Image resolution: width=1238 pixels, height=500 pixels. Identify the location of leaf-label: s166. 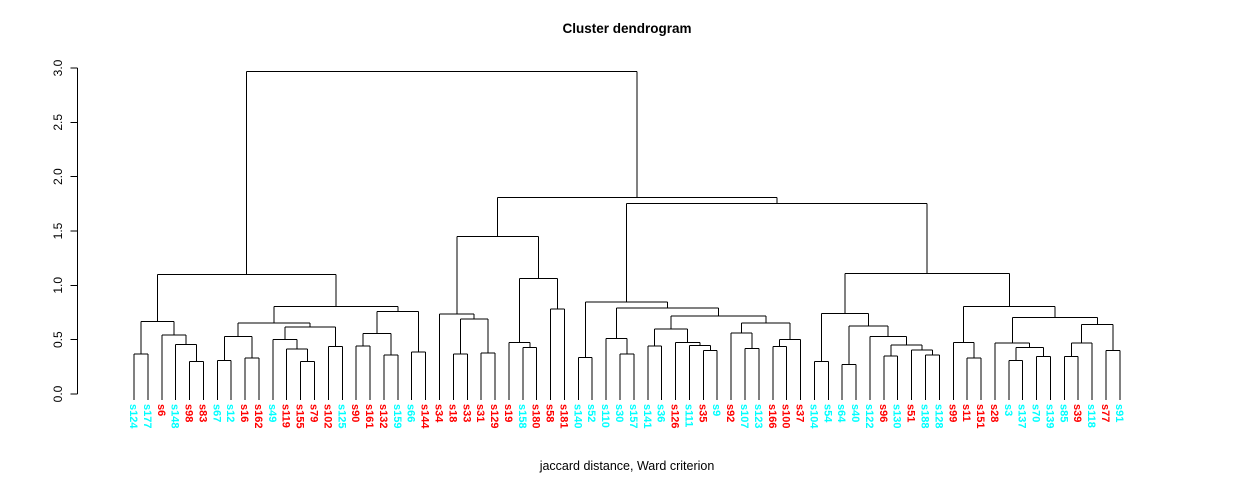
(772, 416).